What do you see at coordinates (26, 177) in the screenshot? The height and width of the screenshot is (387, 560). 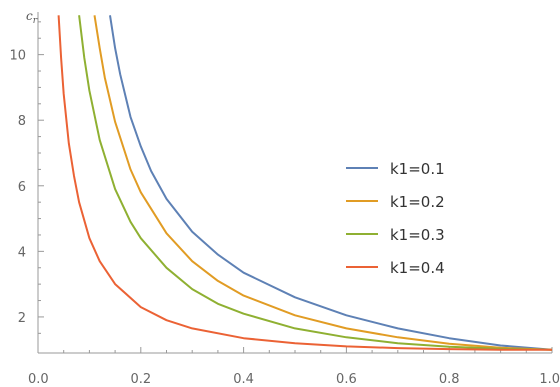 I see `y-ticks: 2 4 6 8 10` at bounding box center [26, 177].